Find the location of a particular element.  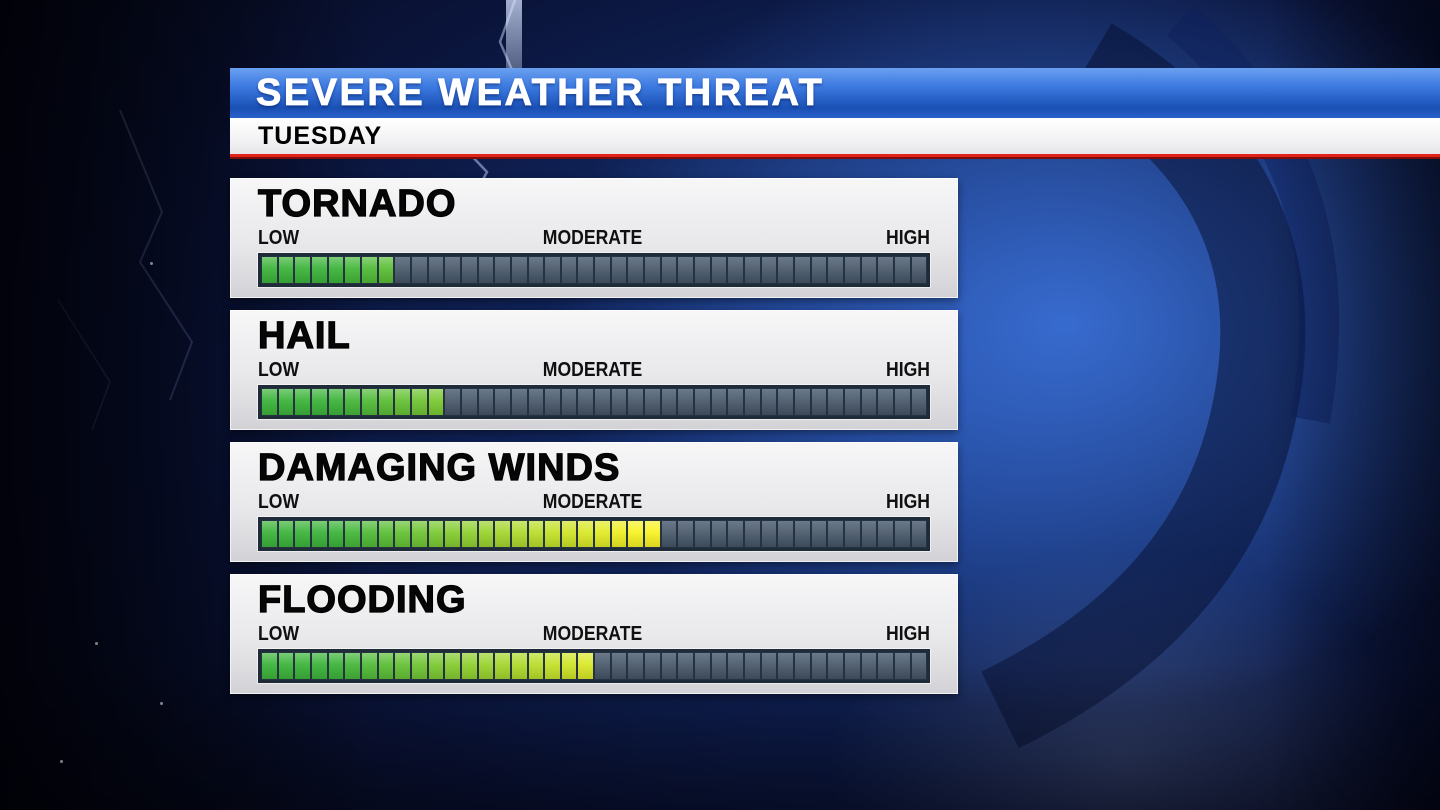

threat-title: TORNADO is located at coordinates (357, 204).